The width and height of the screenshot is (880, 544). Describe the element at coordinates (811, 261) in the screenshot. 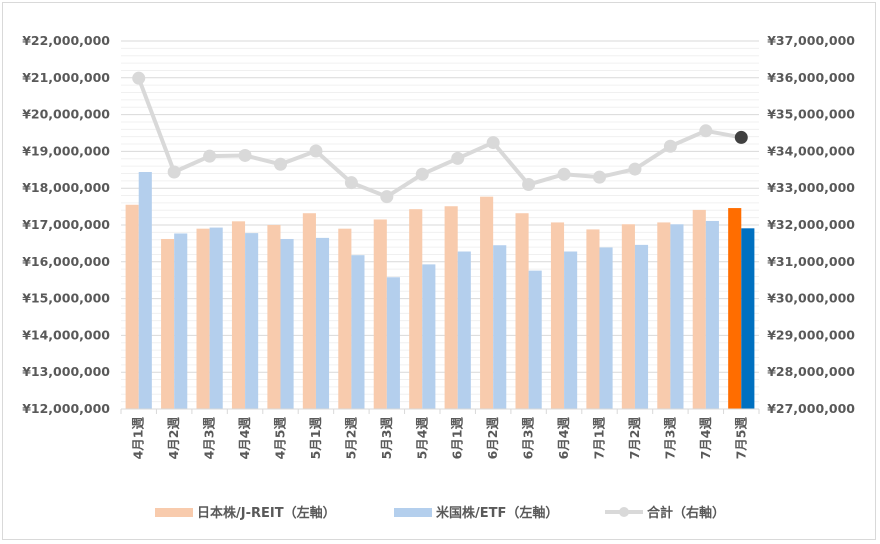

I see `right-tick-label: ¥31,000,000` at that location.